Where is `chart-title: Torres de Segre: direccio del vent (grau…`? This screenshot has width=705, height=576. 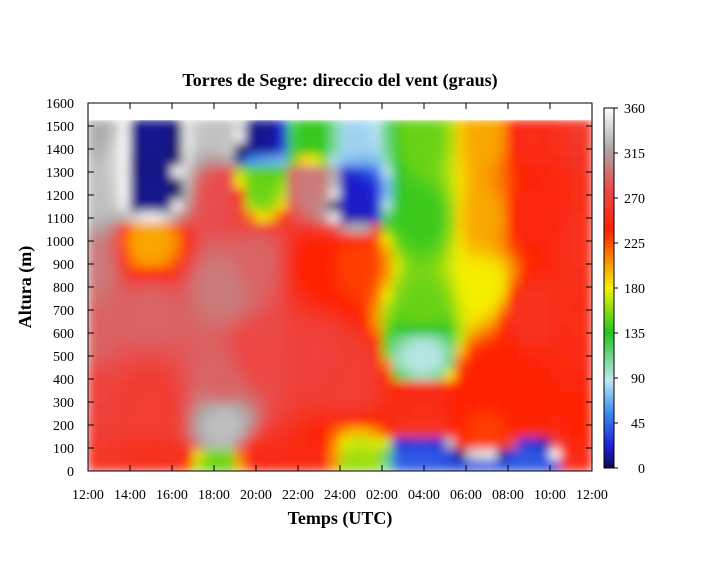 chart-title: Torres de Segre: direccio del vent (grau… is located at coordinates (339, 80).